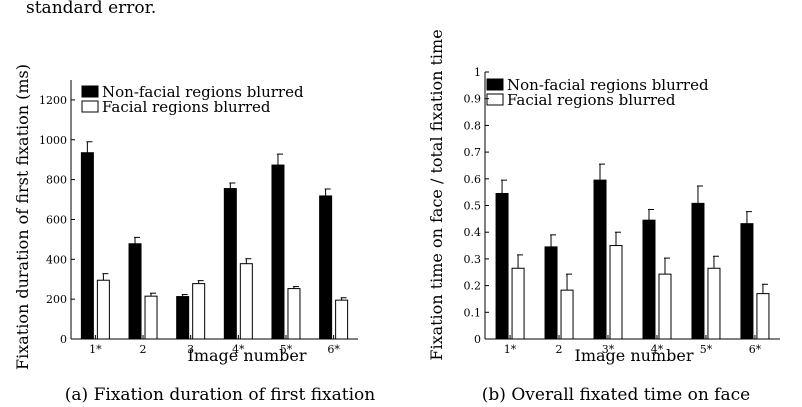 This screenshot has height=407, width=802. What do you see at coordinates (473, 206) in the screenshot?
I see `y-tick-label: 0.5` at bounding box center [473, 206].